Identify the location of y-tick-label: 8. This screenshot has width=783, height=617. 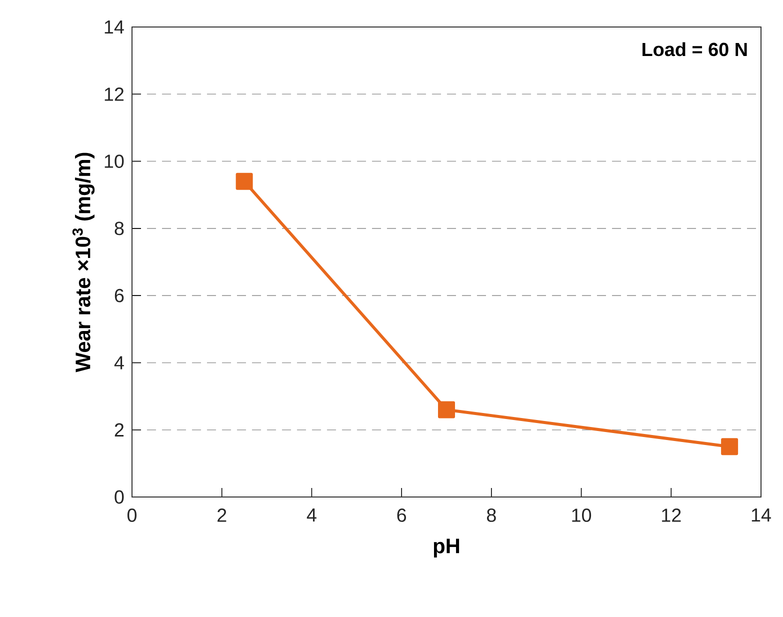
(119, 229).